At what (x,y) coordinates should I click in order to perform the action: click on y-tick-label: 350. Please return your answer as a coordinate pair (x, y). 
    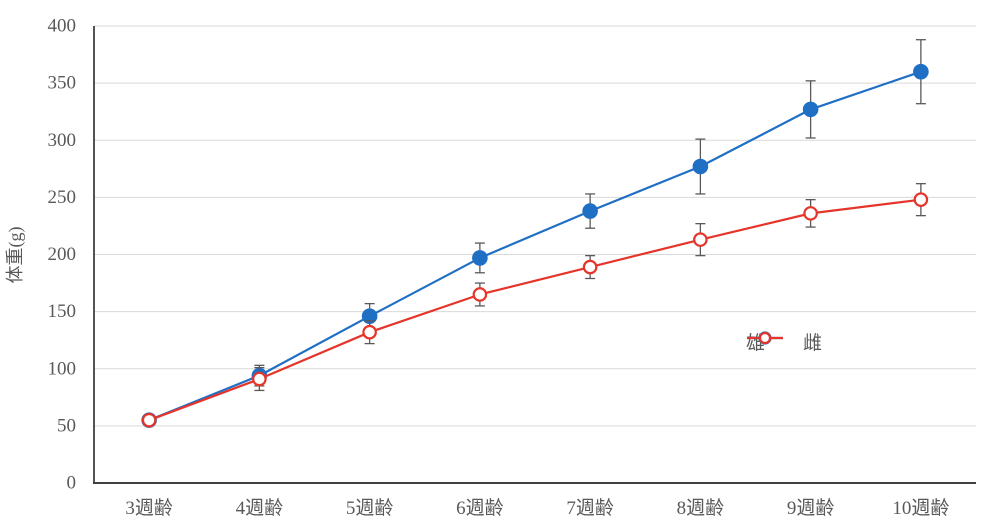
    Looking at the image, I should click on (62, 83).